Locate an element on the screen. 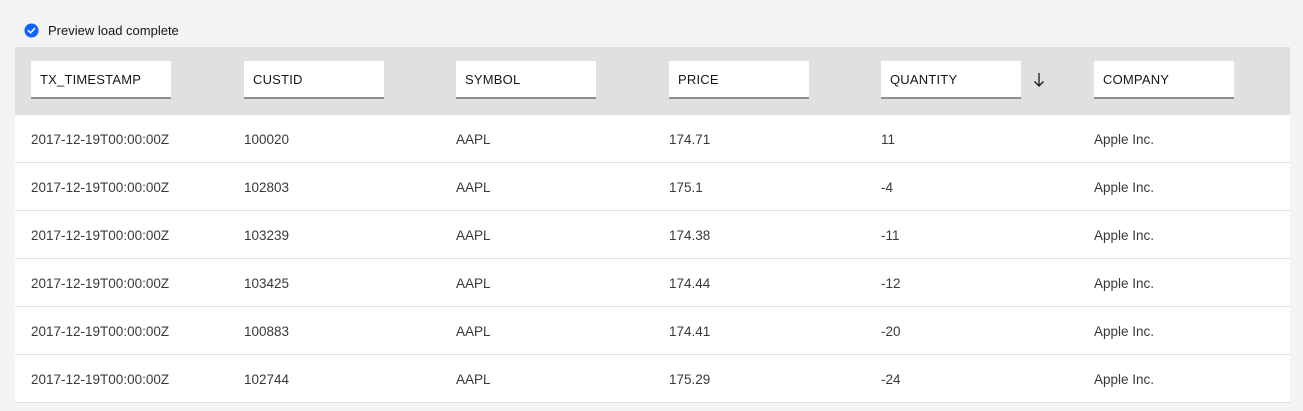 The image size is (1303, 411). cell-quantity: -12 is located at coordinates (891, 283).